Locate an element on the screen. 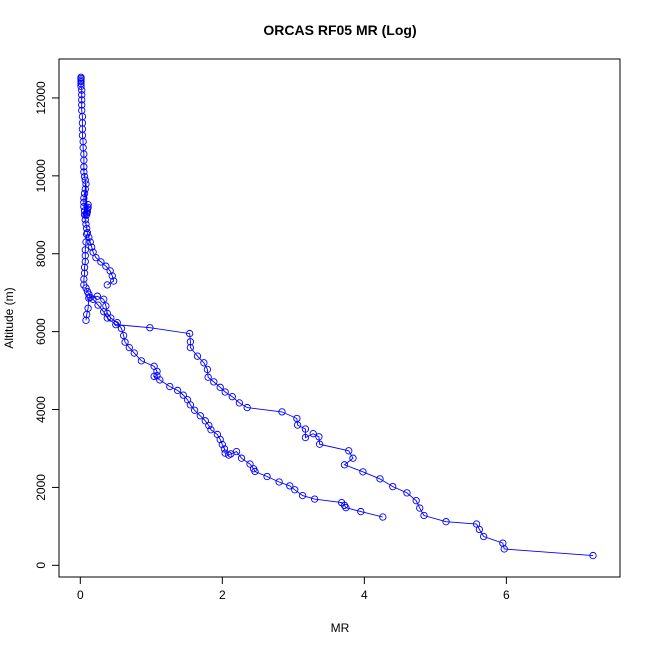  y-tick-label: 0 is located at coordinates (41, 565).